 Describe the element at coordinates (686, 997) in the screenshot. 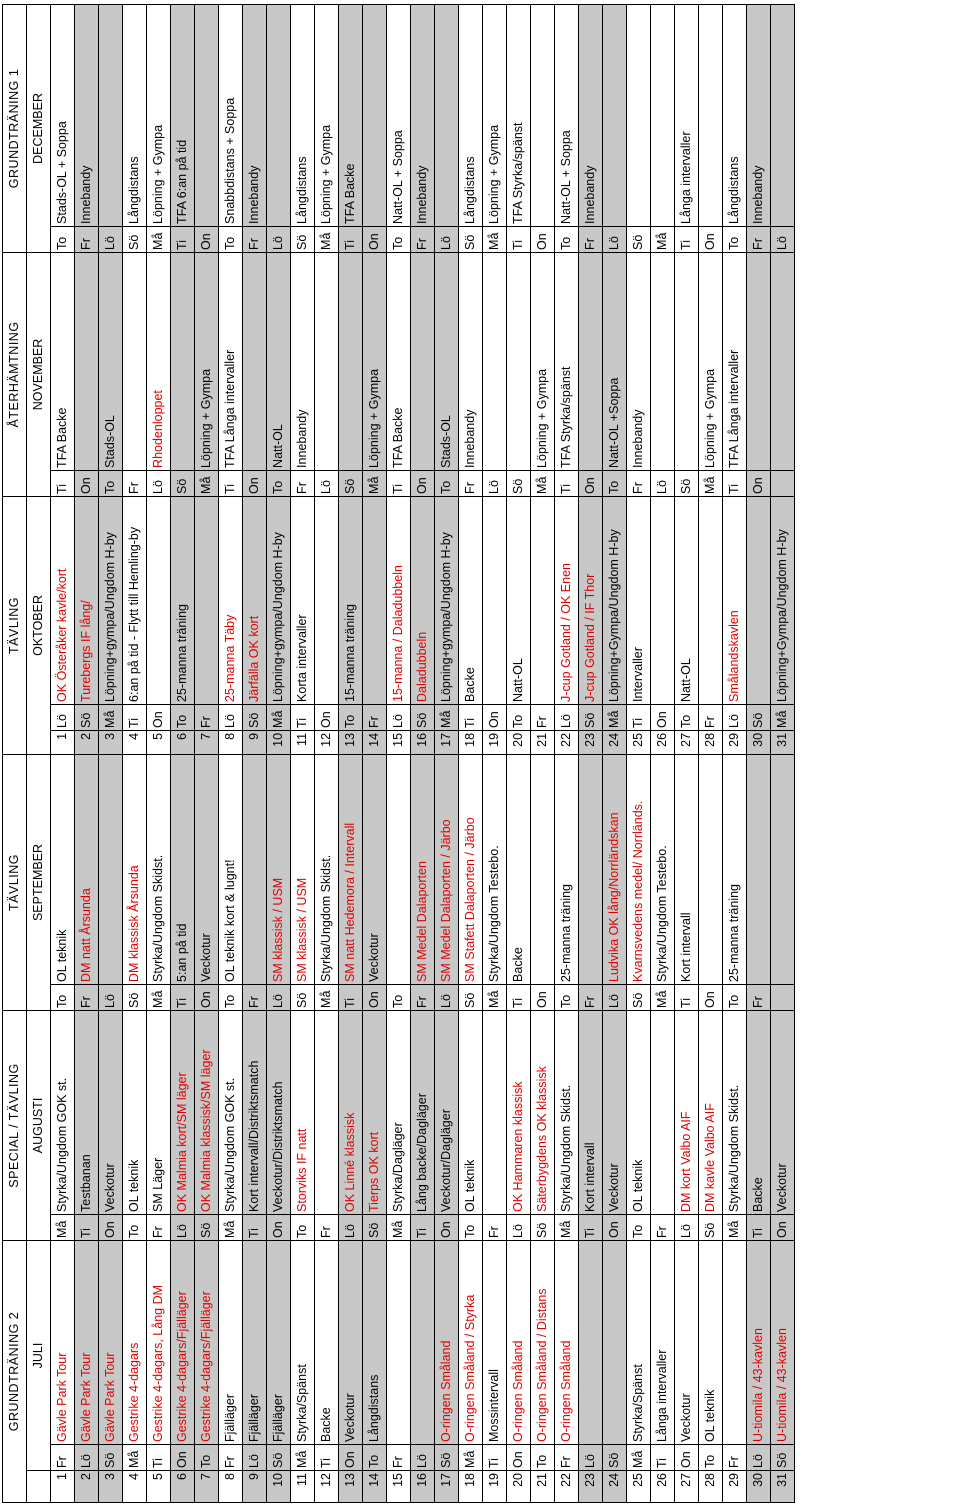

I see `september-weekday: Ti` at that location.